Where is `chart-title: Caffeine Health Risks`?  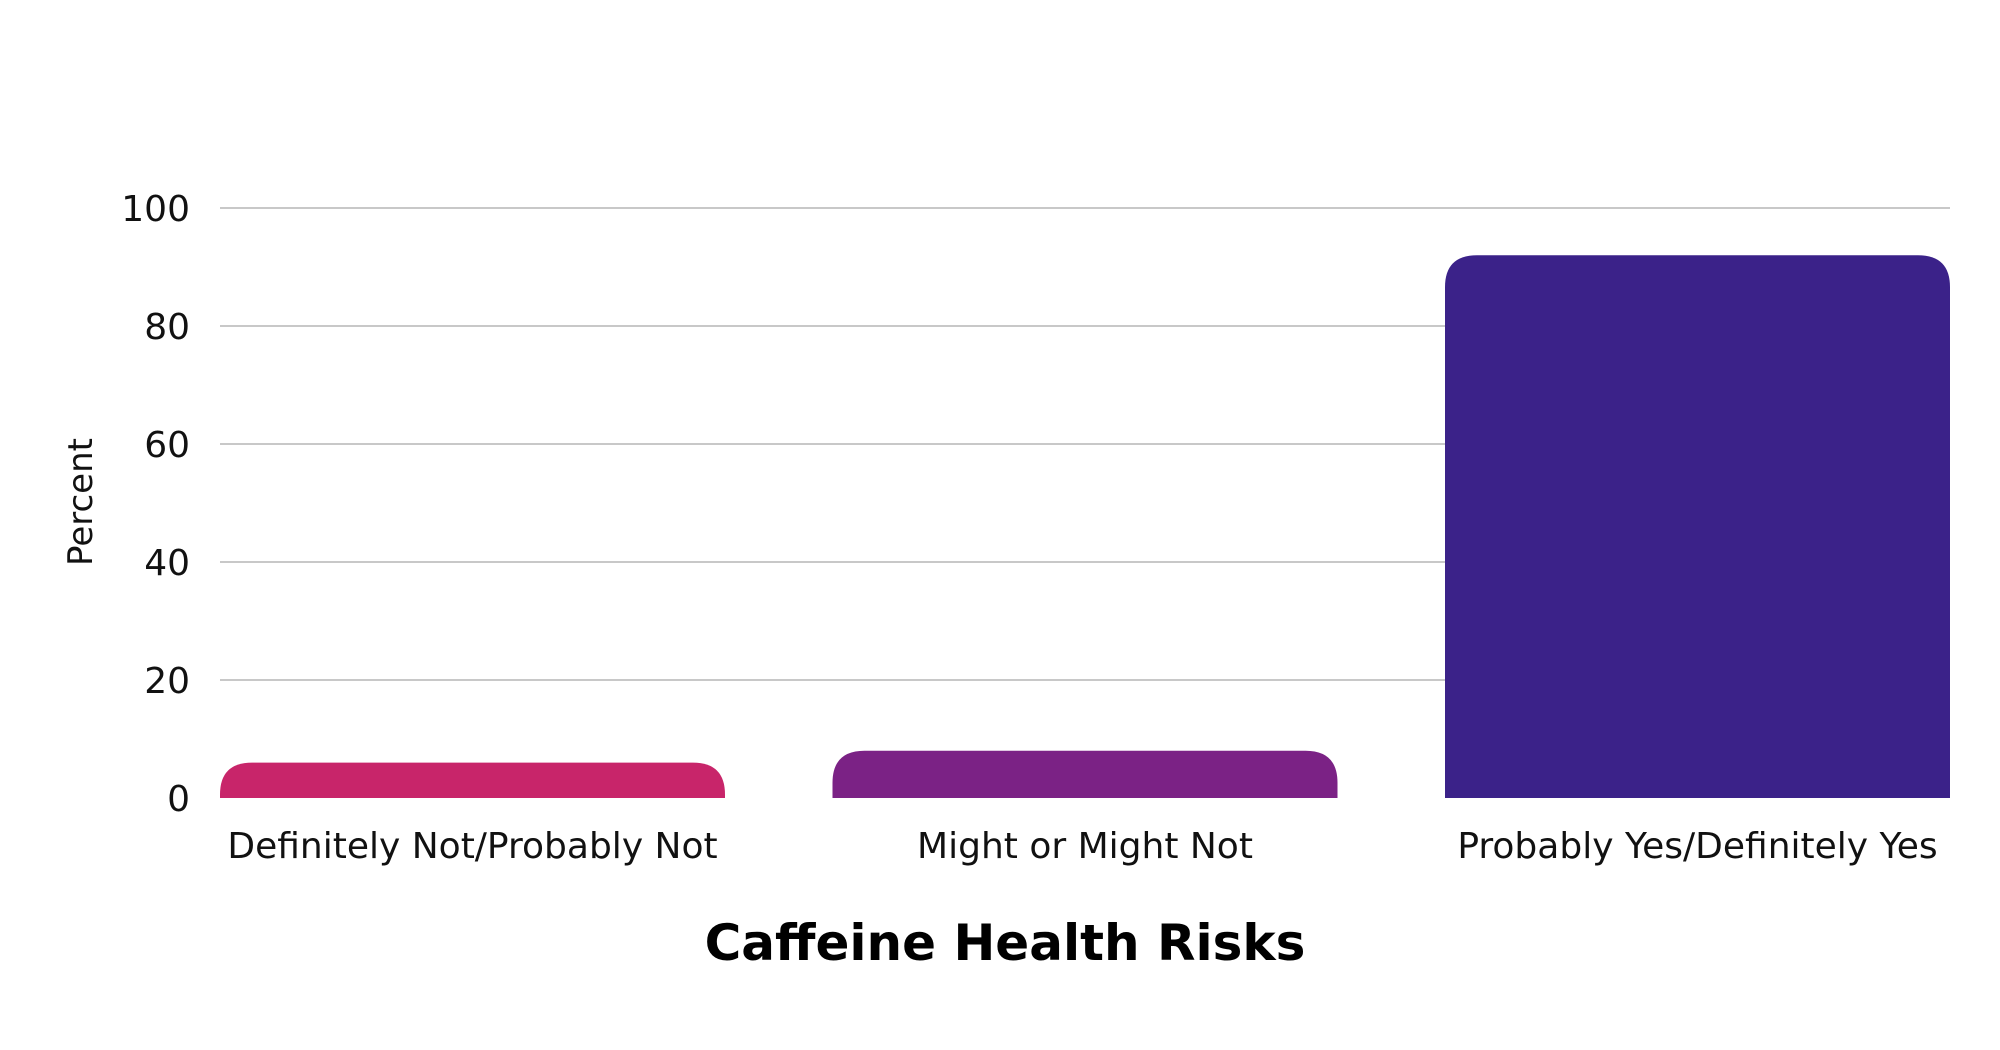 chart-title: Caffeine Health Risks is located at coordinates (1005, 943).